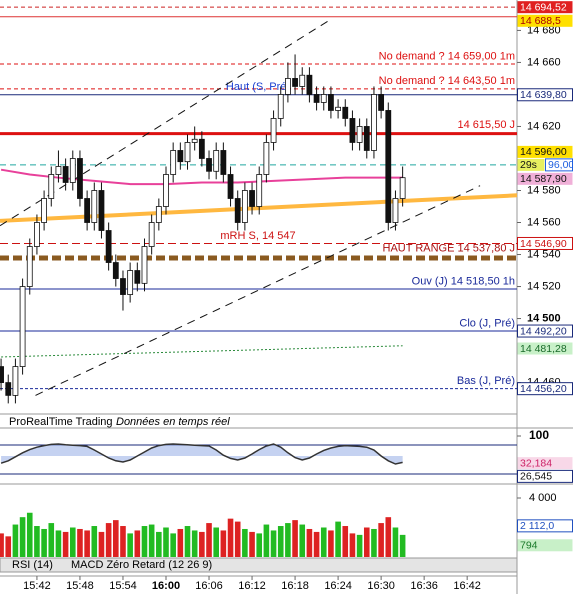 This screenshot has width=573, height=599. What do you see at coordinates (543, 244) in the screenshot?
I see `price-badge-label: 14 546,90` at bounding box center [543, 244].